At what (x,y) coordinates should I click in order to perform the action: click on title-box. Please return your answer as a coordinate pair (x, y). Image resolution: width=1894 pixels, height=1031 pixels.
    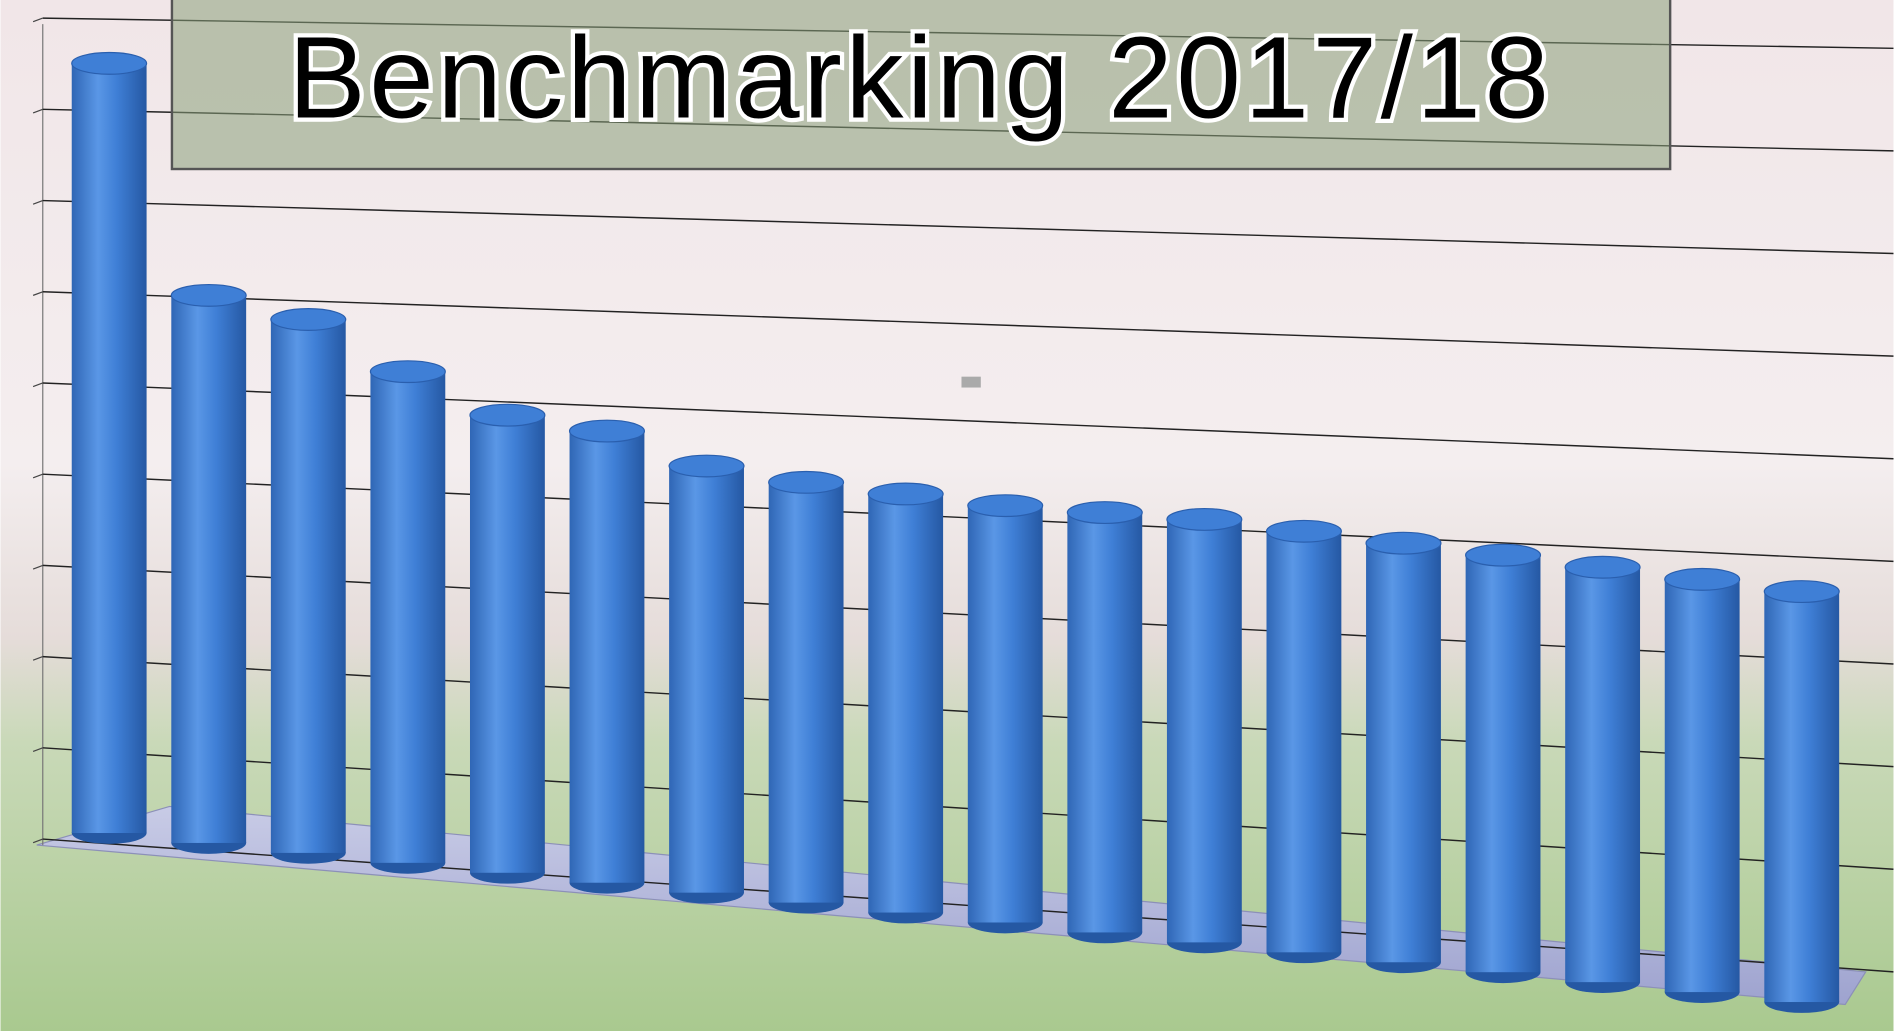
    Looking at the image, I should click on (921, 85).